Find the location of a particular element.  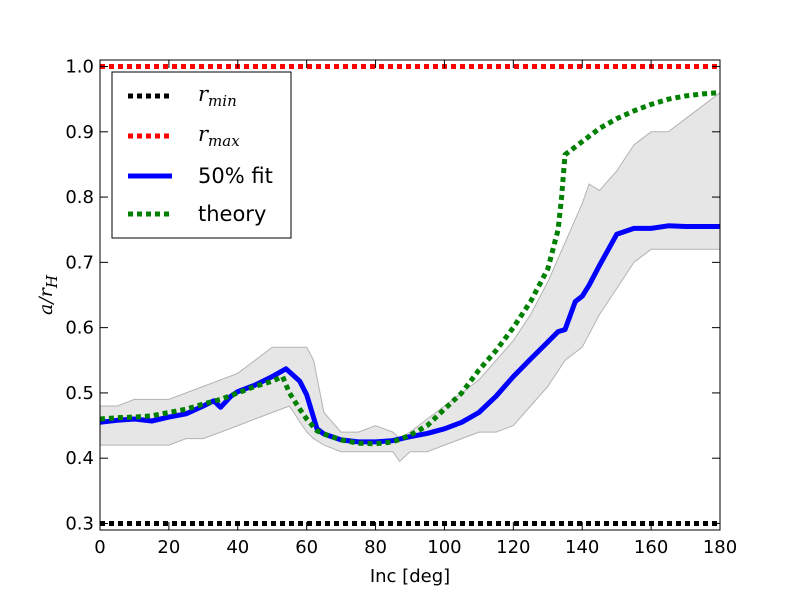

y-tick-label: 0.4 is located at coordinates (79, 458).